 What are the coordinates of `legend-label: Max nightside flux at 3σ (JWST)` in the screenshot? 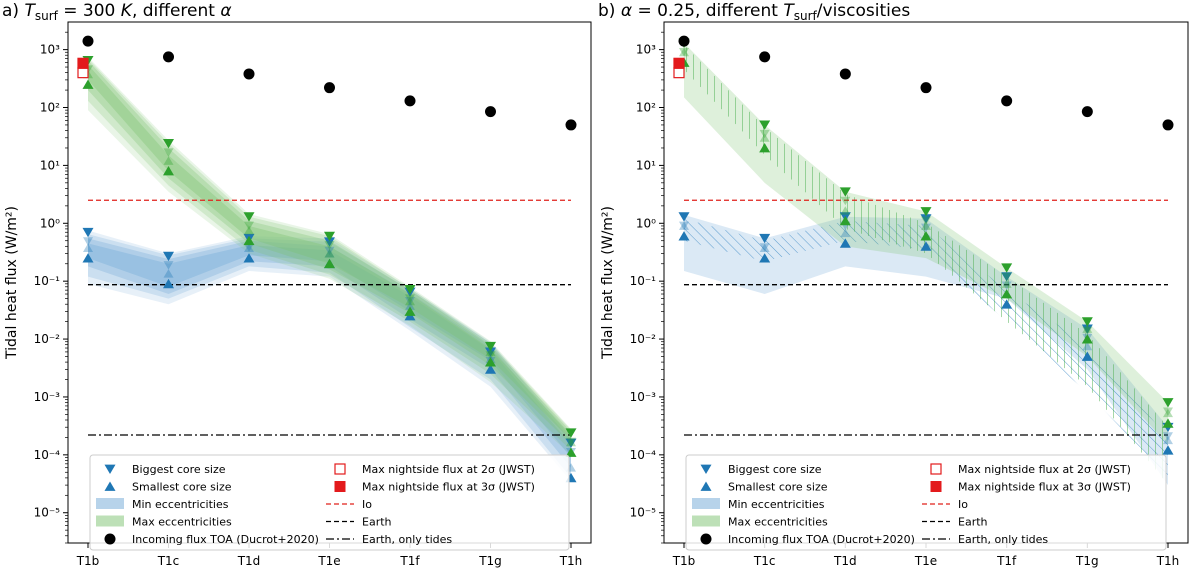 It's located at (448, 487).